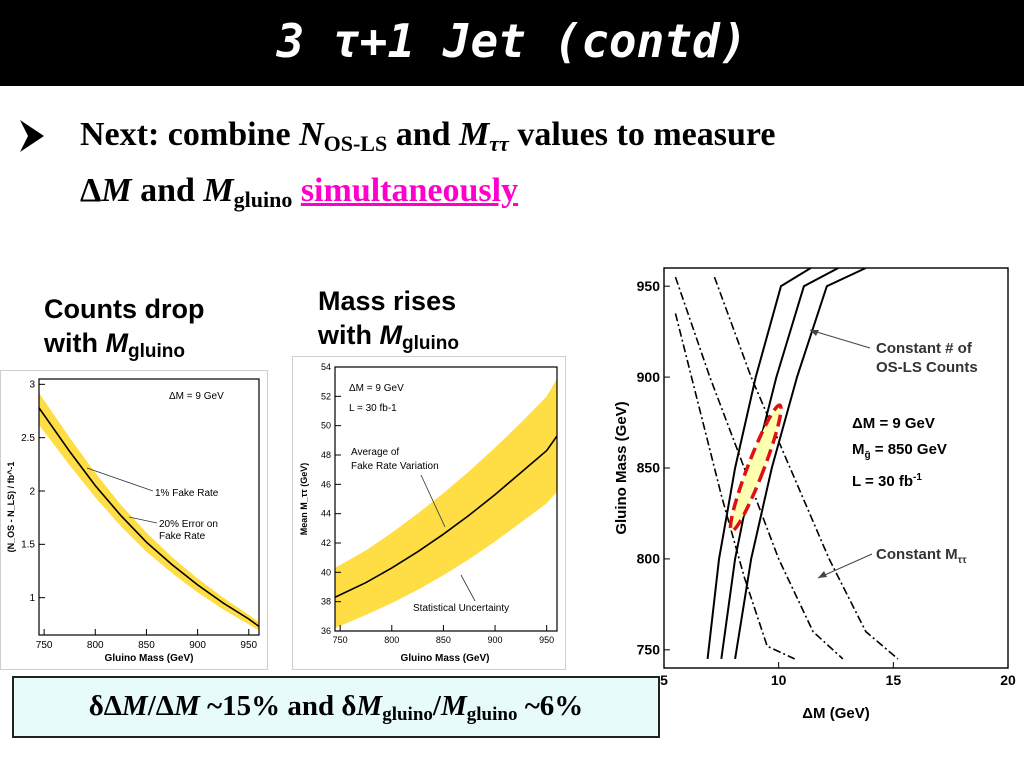 Image resolution: width=1024 pixels, height=773 pixels. Describe the element at coordinates (375, 452) in the screenshot. I see `annotation-average-1: Average of` at that location.